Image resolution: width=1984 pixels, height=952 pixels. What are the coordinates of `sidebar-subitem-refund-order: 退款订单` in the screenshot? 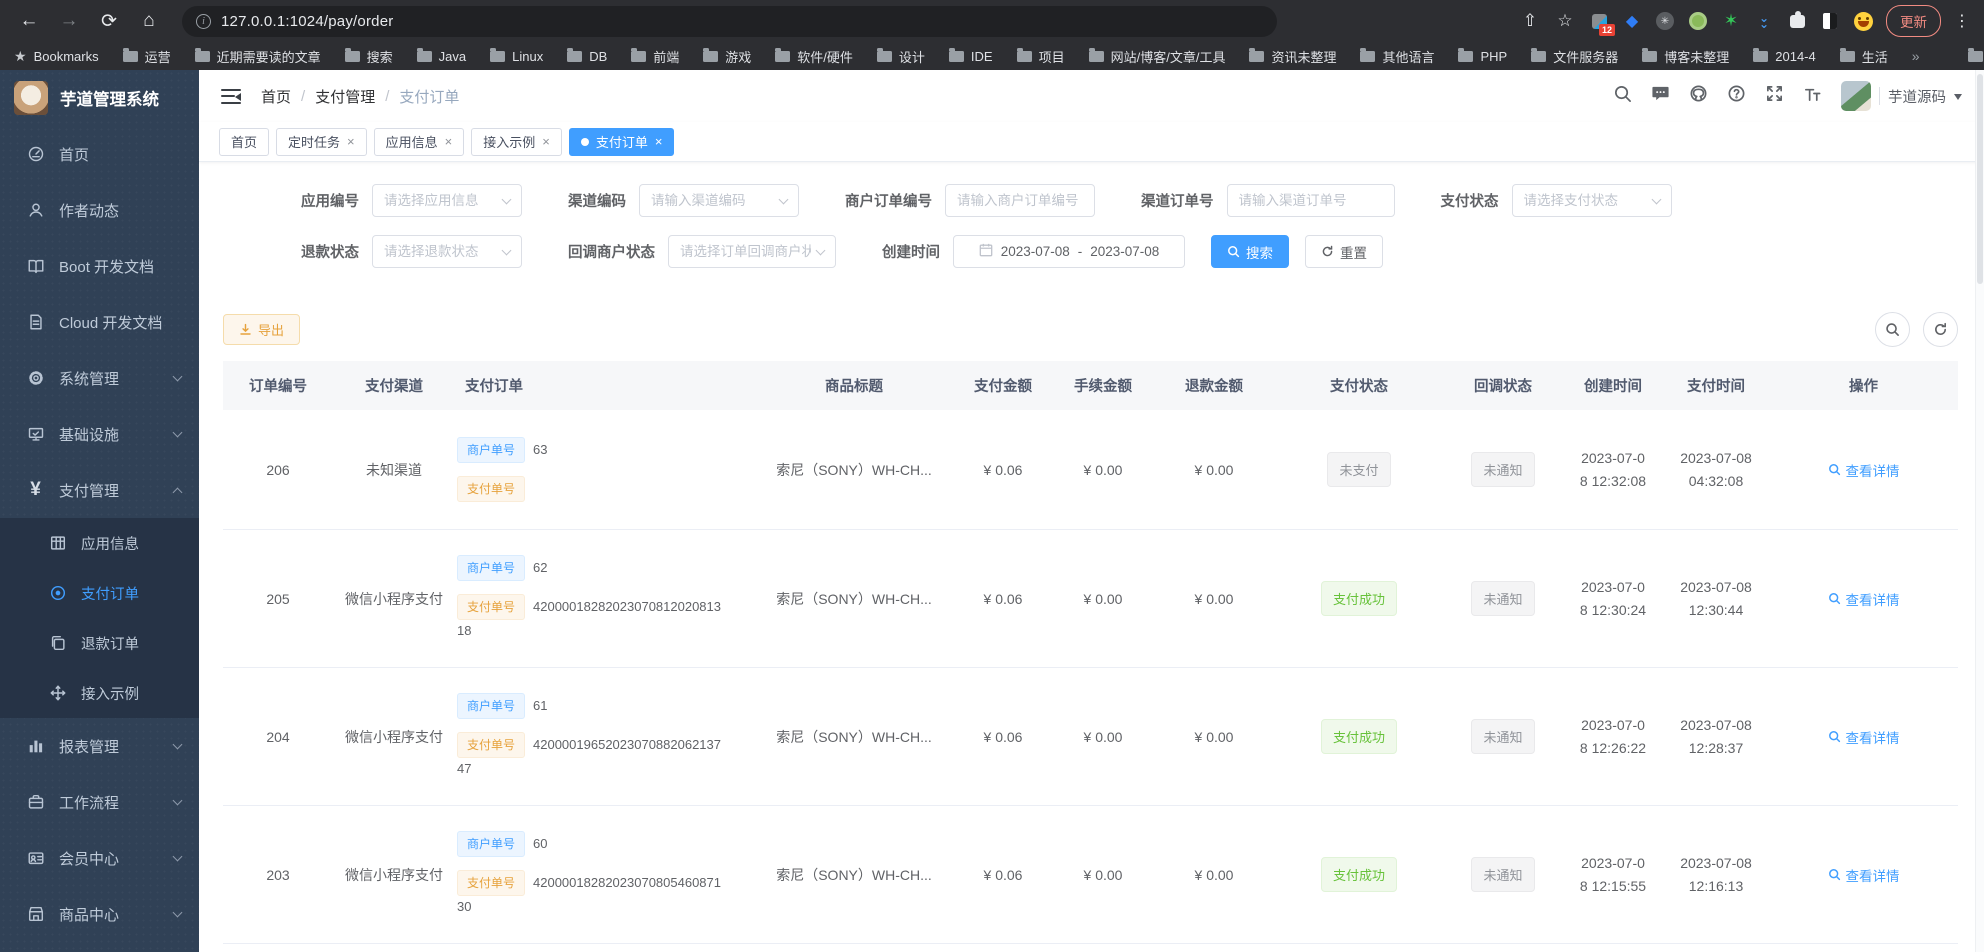 It's located at (99, 643).